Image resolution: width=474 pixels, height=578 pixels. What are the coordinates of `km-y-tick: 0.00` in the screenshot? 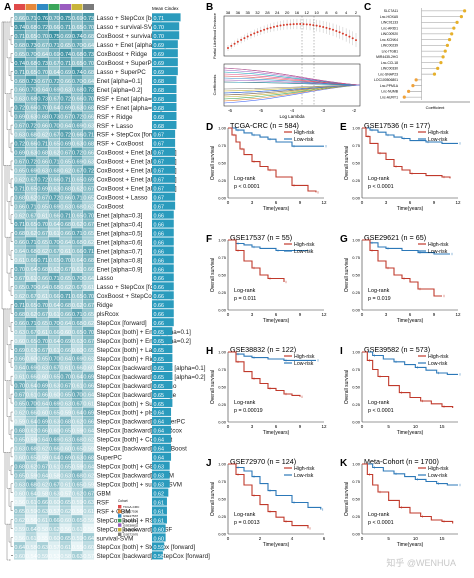 It's located at (222, 534).